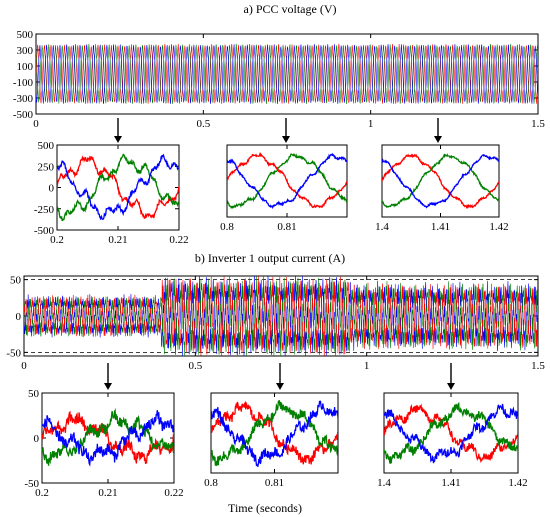  Describe the element at coordinates (117, 240) in the screenshot. I see `panel-a-zoom-1-xtick-label: 0.21` at that location.